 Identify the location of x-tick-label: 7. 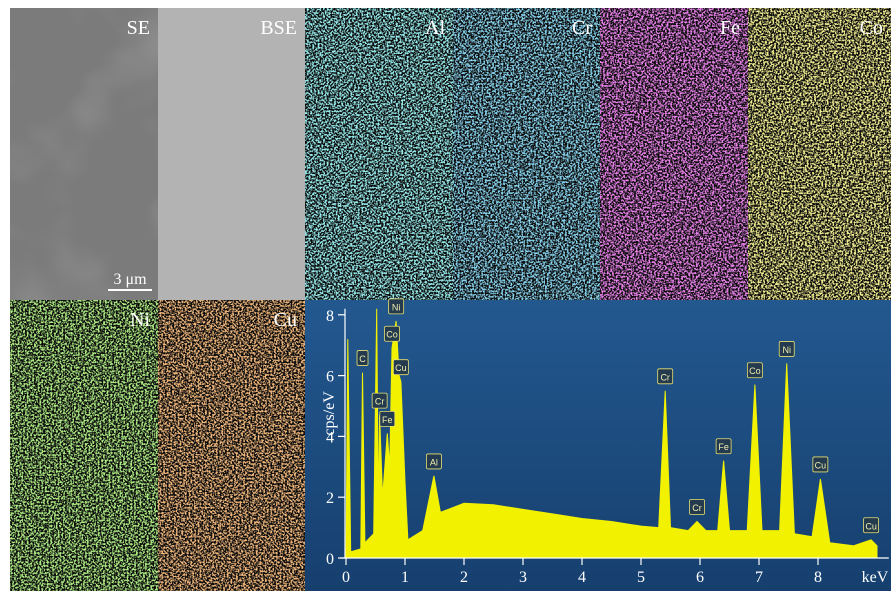
(759, 577).